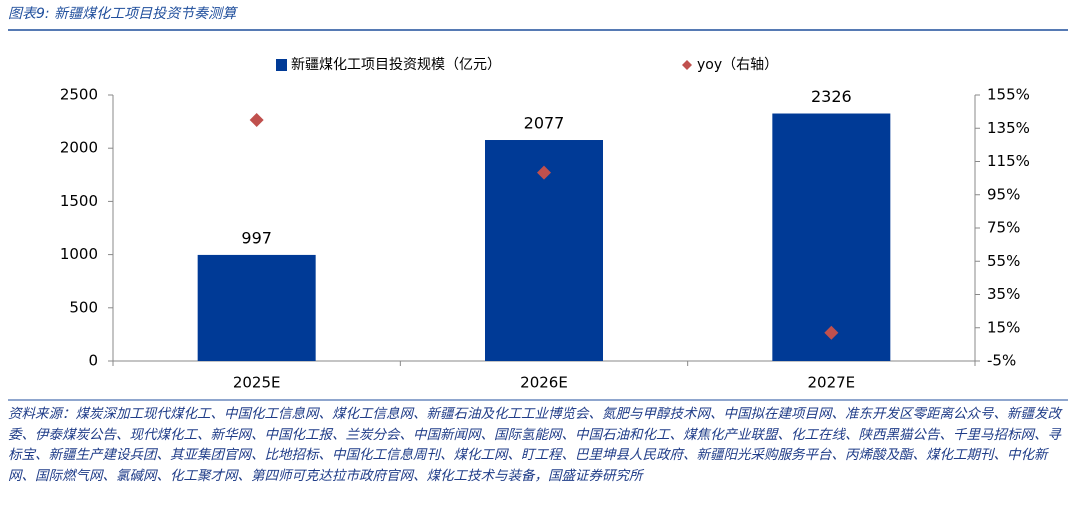 The height and width of the screenshot is (514, 1074). Describe the element at coordinates (1003, 327) in the screenshot. I see `y2-tick-label: 15%` at that location.